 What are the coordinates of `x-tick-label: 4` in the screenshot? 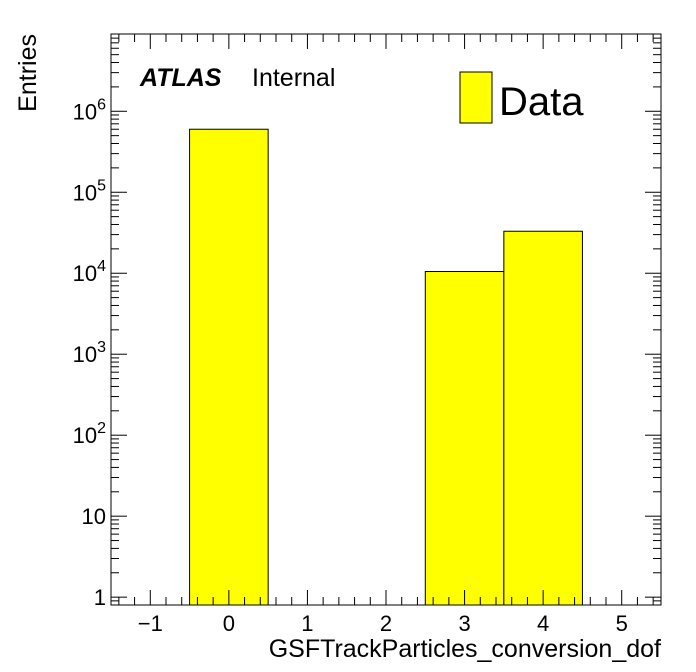 It's located at (543, 623).